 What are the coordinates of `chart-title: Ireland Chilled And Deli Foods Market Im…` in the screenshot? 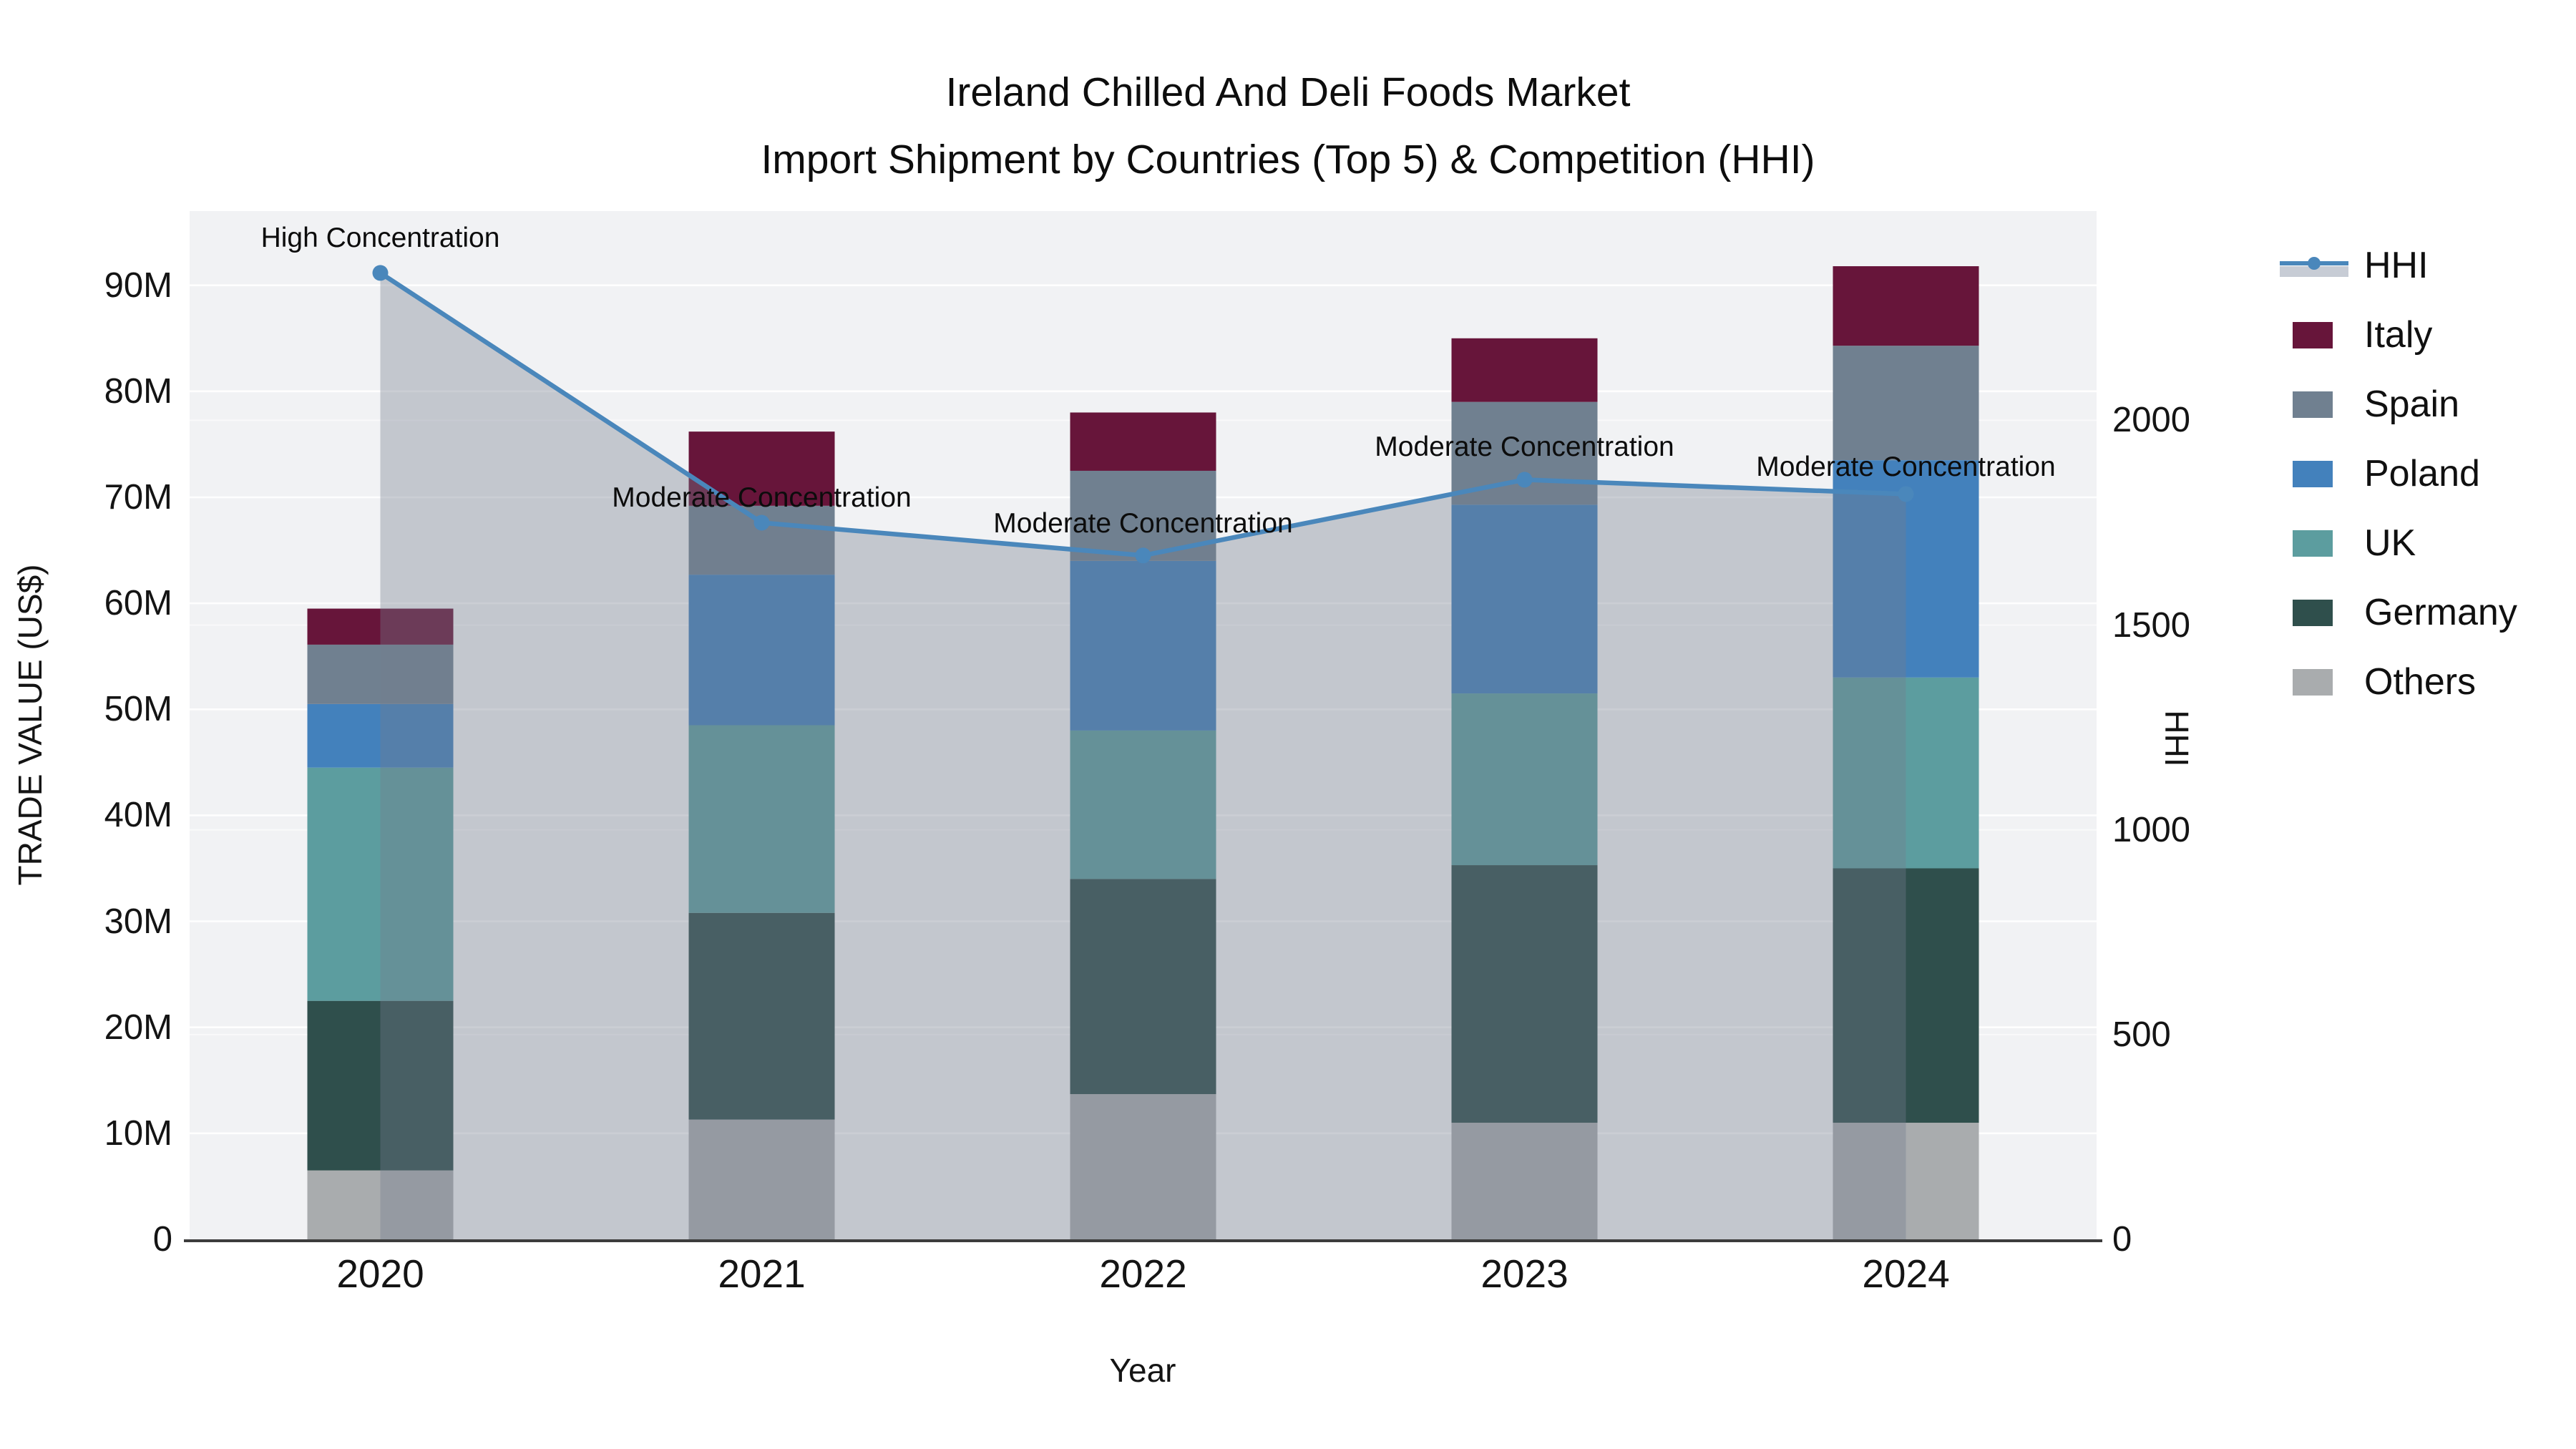 It's located at (1288, 126).